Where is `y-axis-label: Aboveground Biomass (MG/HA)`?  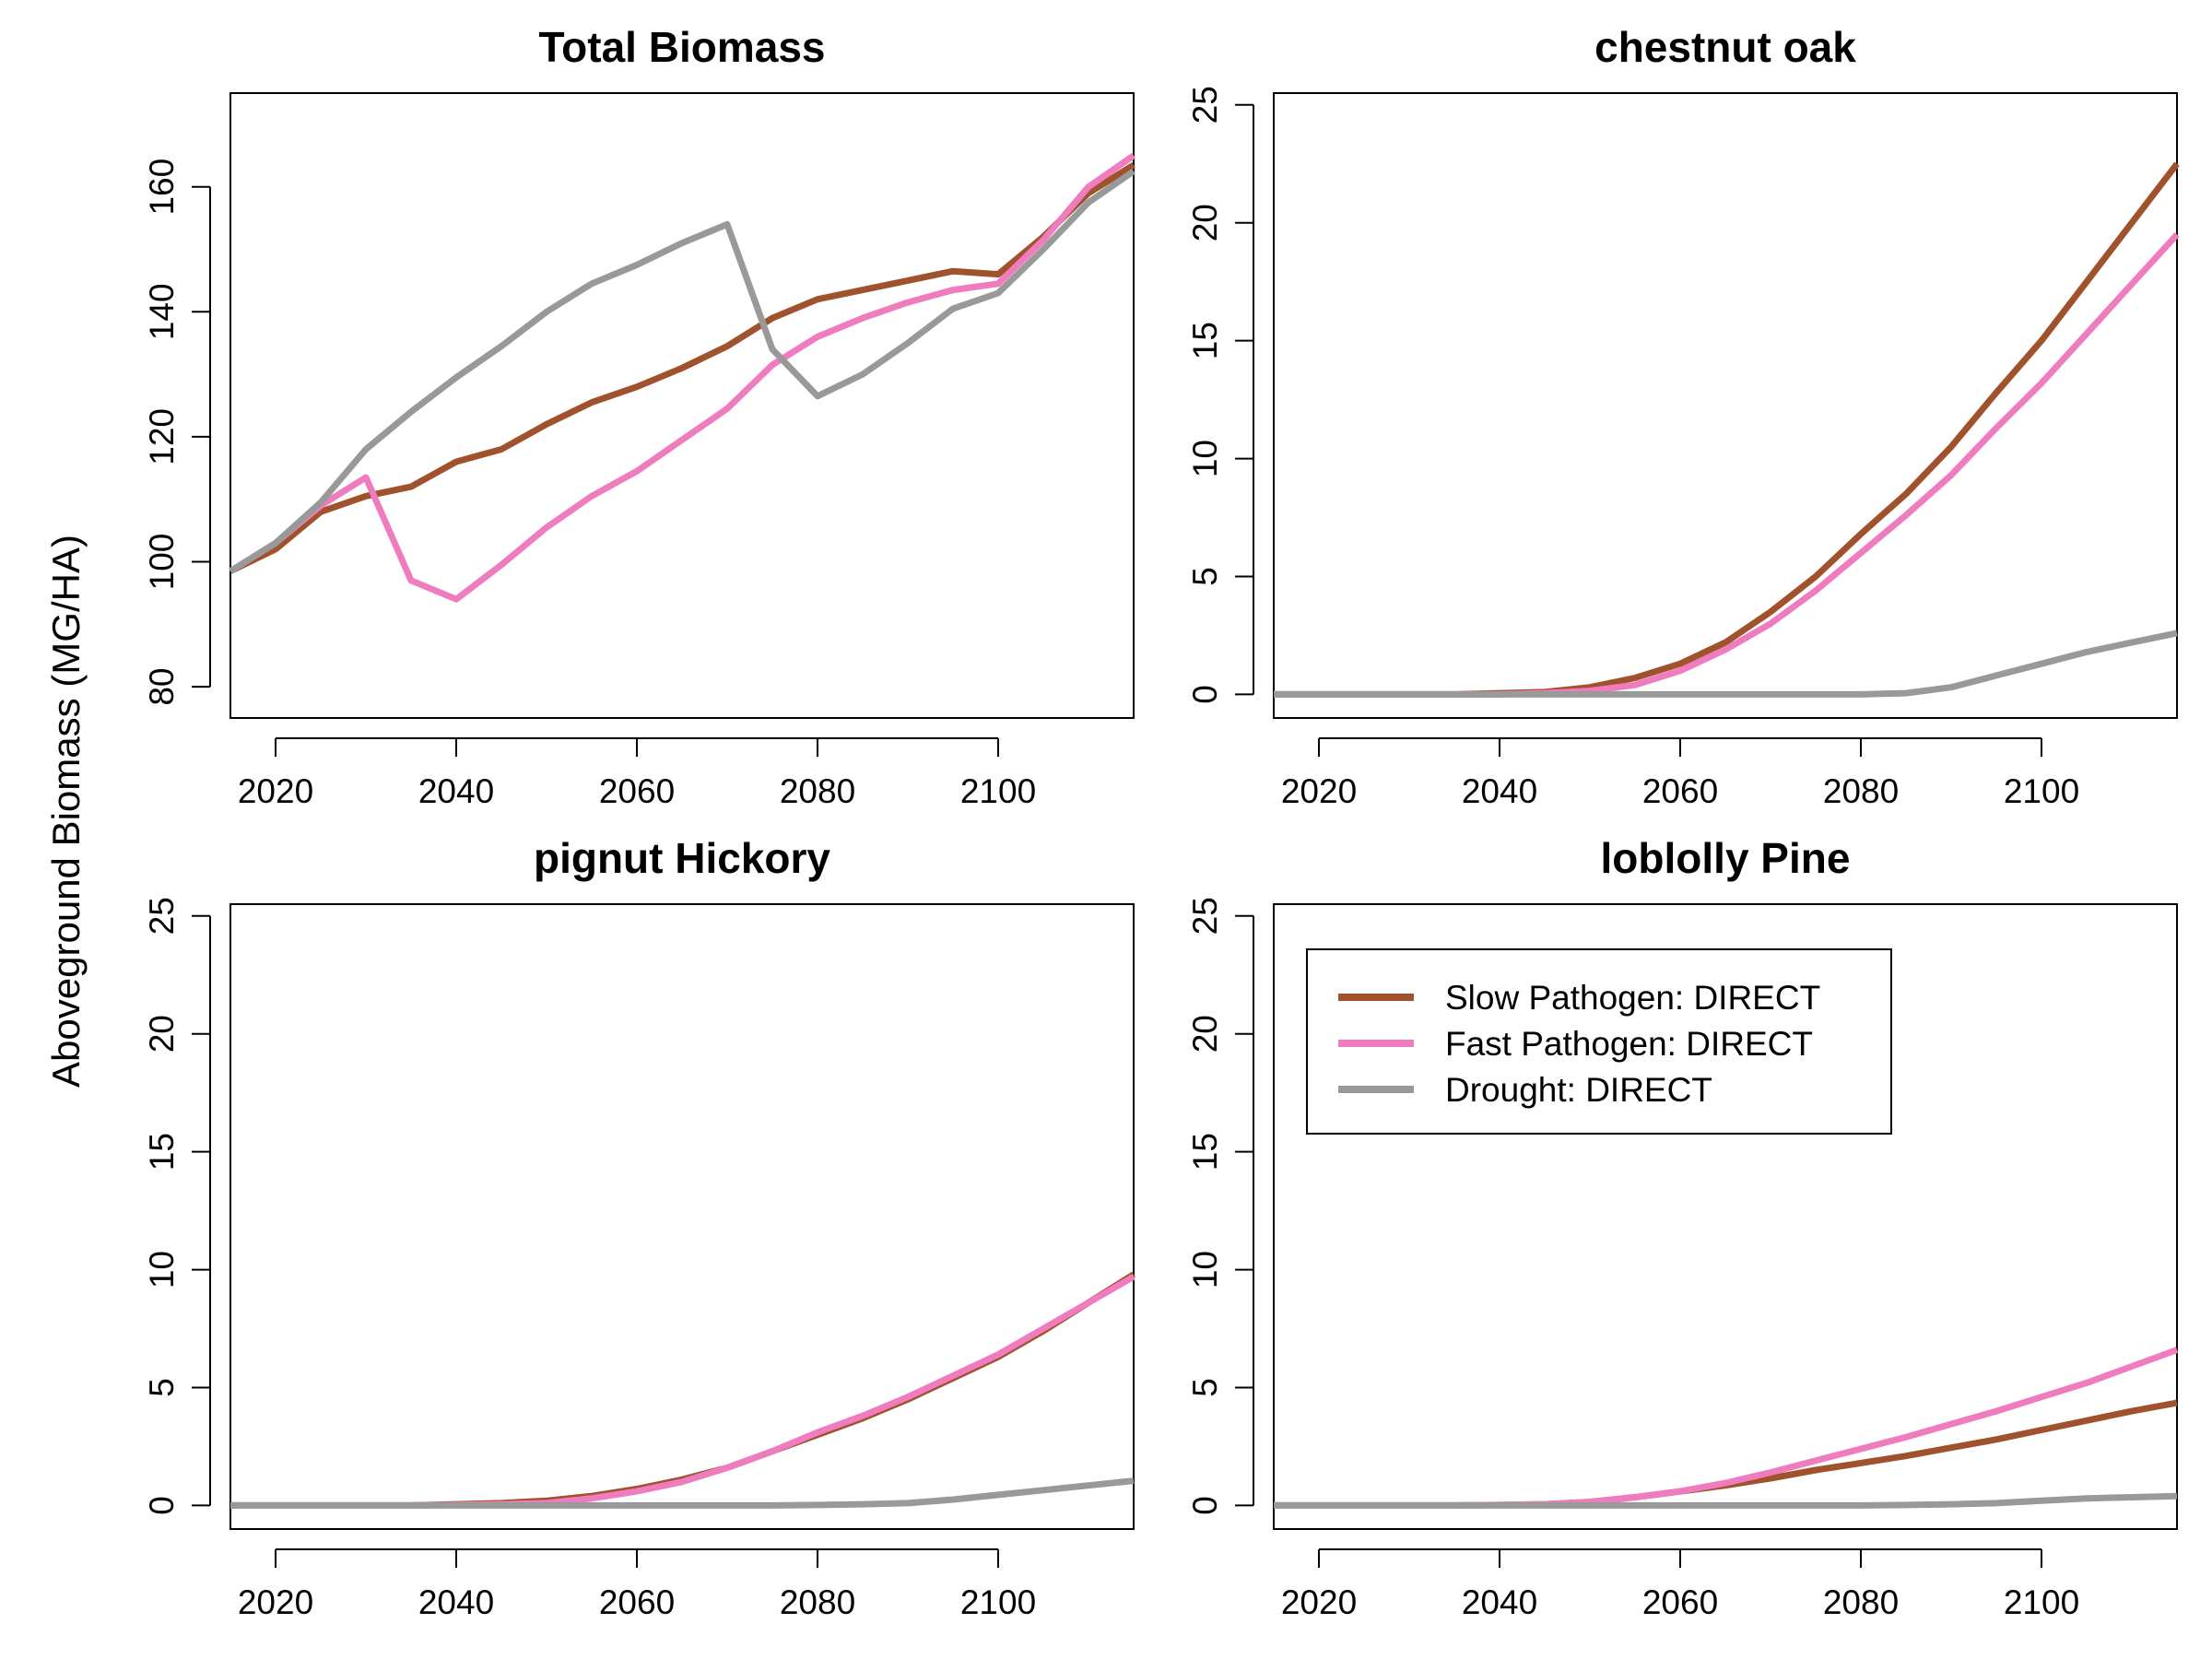
y-axis-label: Aboveground Biomass (MG/HA) is located at coordinates (66, 811).